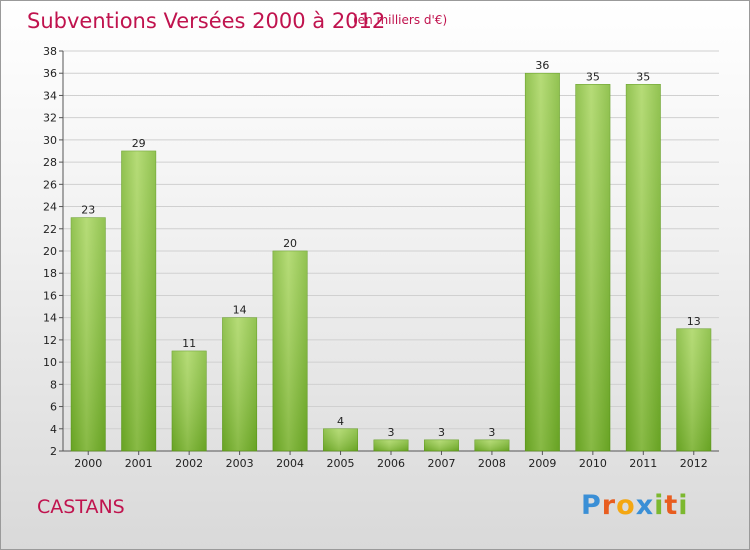 Image resolution: width=750 pixels, height=550 pixels. Describe the element at coordinates (593, 463) in the screenshot. I see `x-tick-label: 2010` at that location.